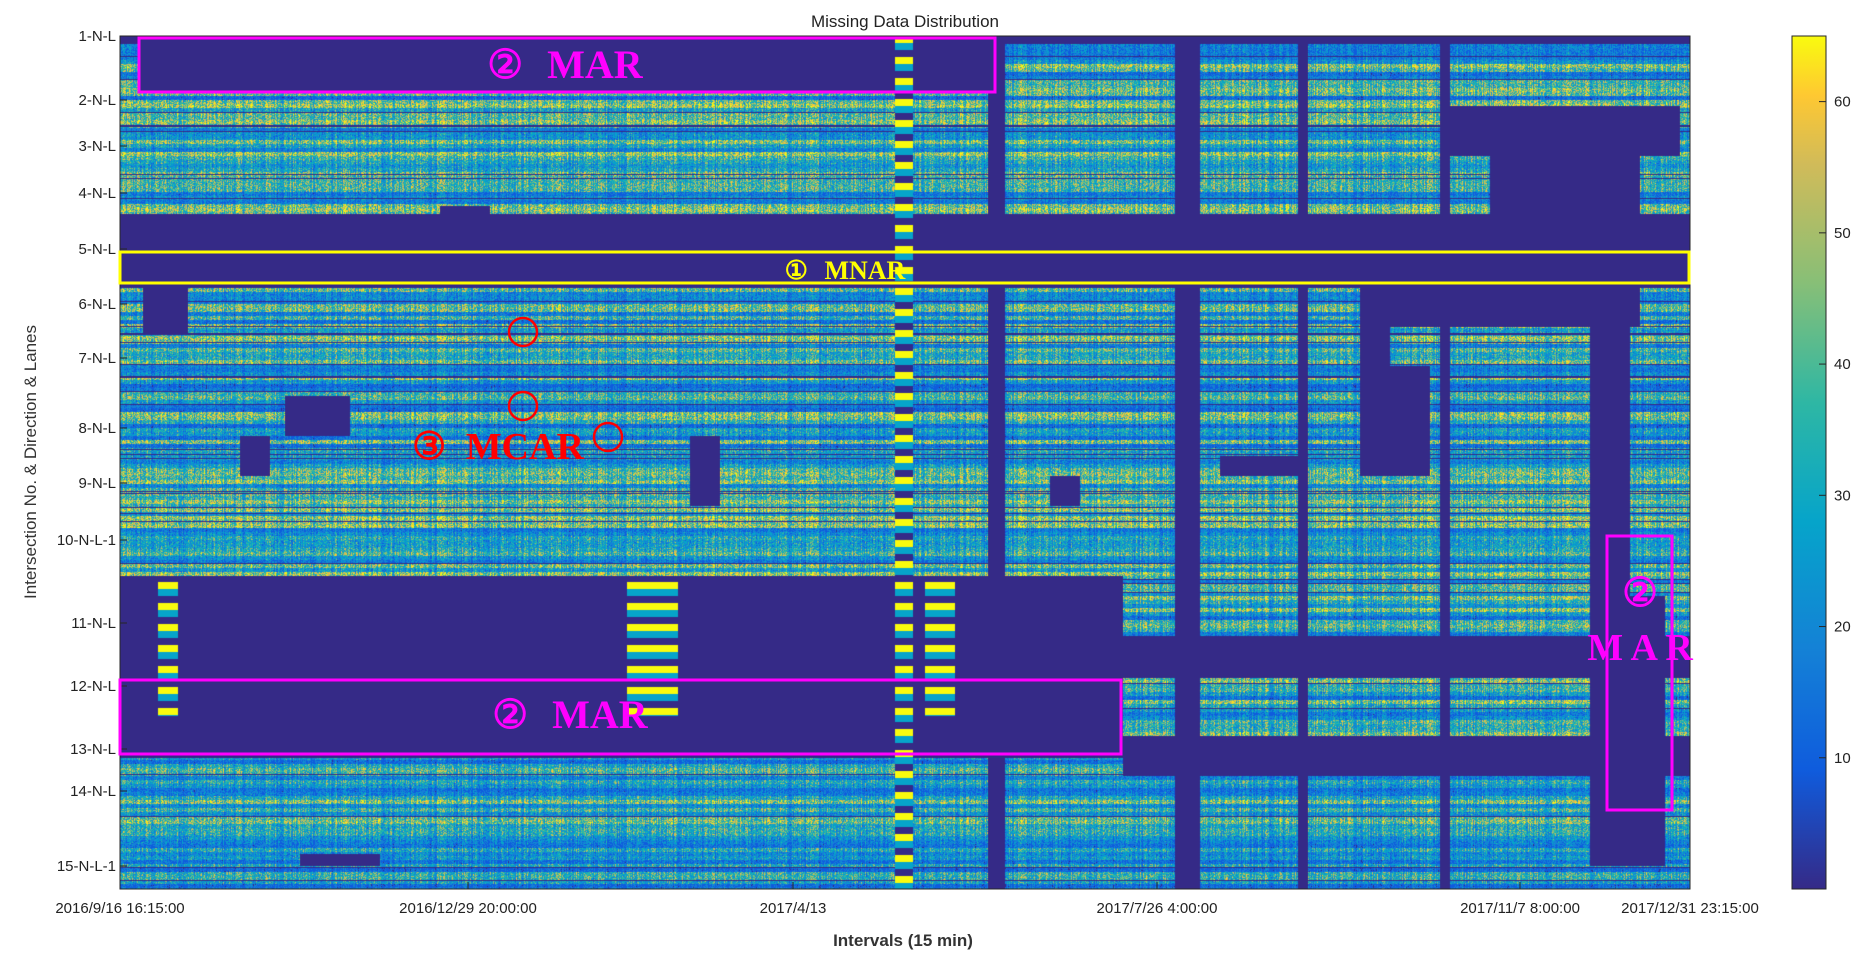  I want to click on x-tick-label: 2017/7/26 4:00:00, so click(1157, 908).